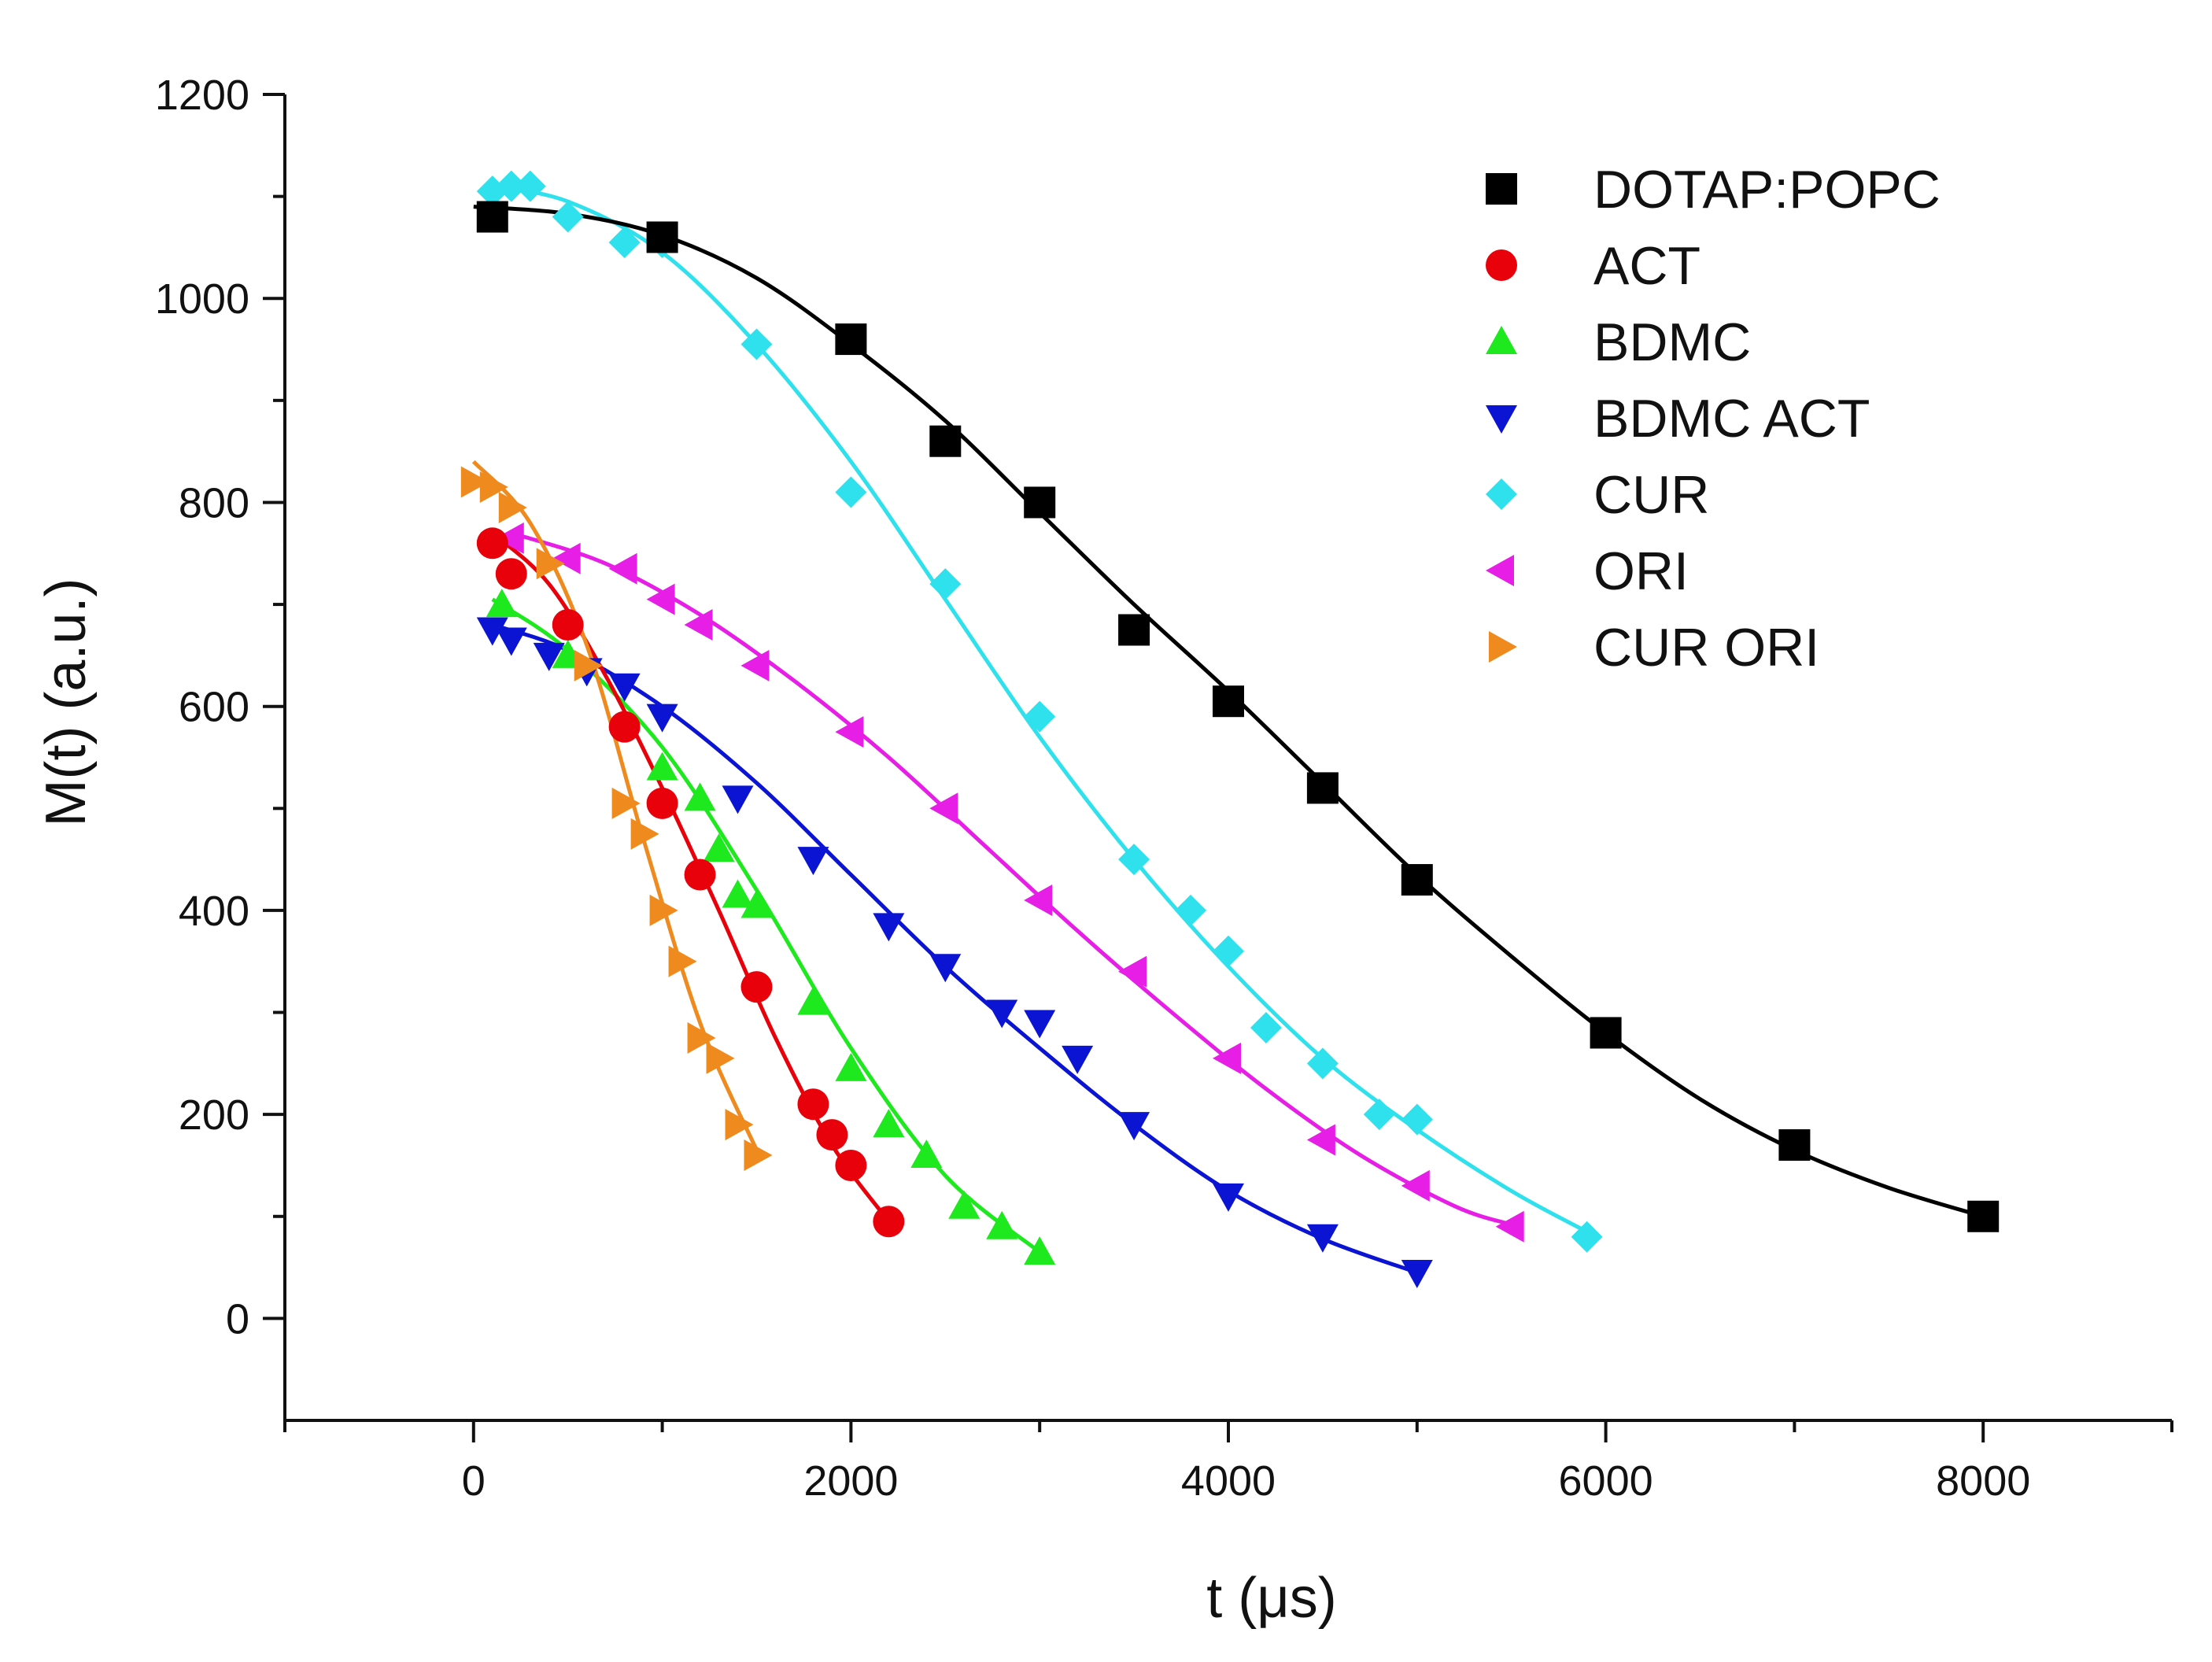 The image size is (2212, 1662). Describe the element at coordinates (1501, 265) in the screenshot. I see `legend-marker-act` at that location.